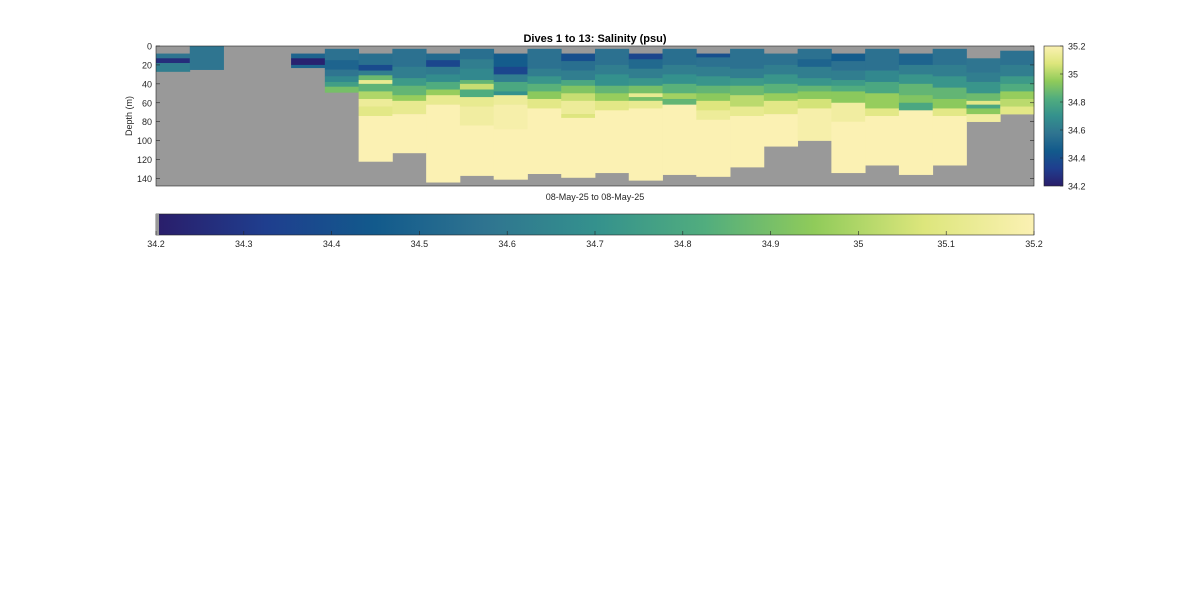  I want to click on bottom-colorbar-tick-label: 34.7, so click(595, 244).